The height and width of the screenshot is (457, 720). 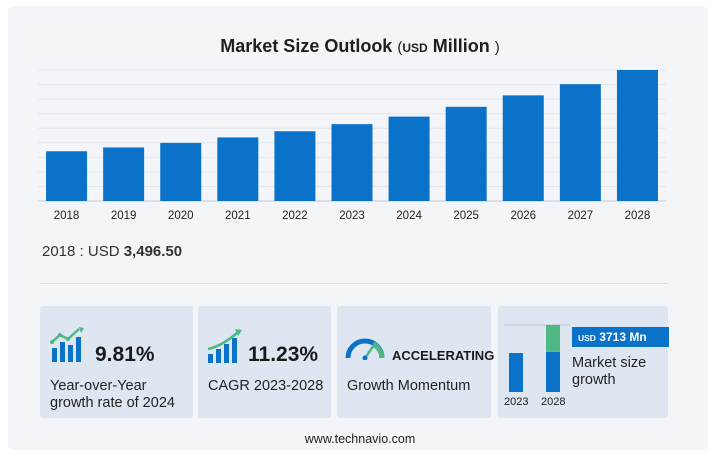 What do you see at coordinates (609, 363) in the screenshot?
I see `growth-label-line1: Market size` at bounding box center [609, 363].